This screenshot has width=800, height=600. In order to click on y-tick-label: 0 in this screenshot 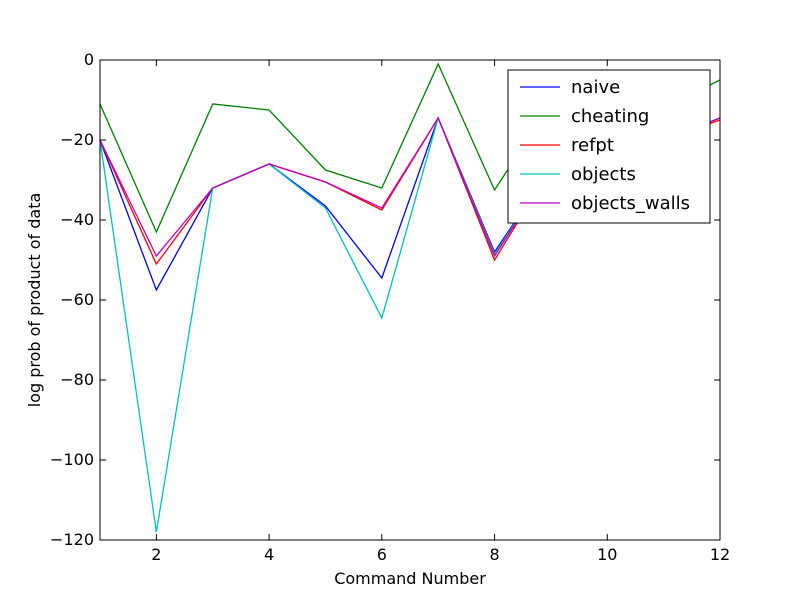, I will do `click(89, 59)`.